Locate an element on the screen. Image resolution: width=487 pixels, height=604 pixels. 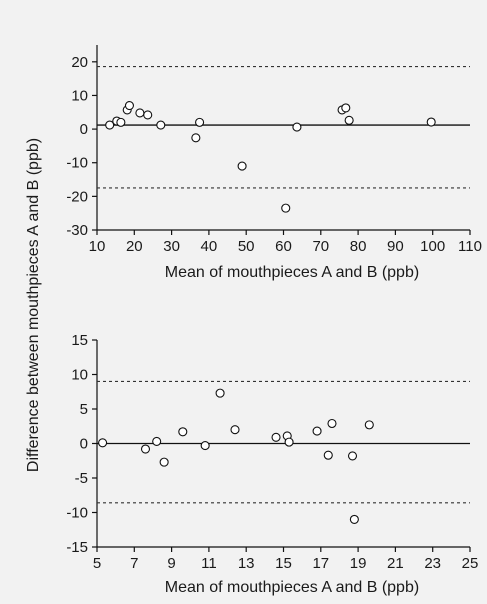
bottom-x-tick-label: 9 is located at coordinates (171, 563).